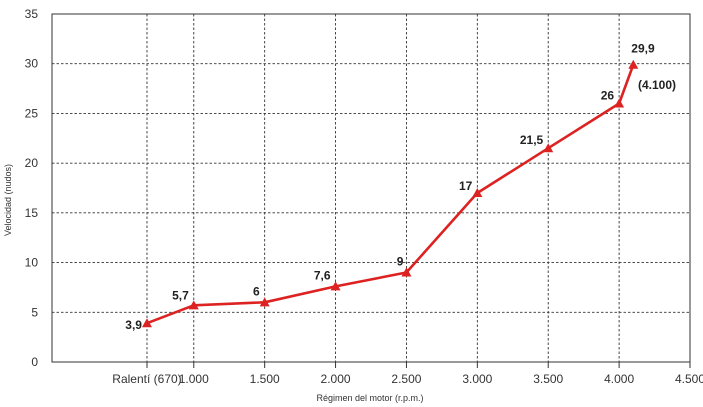  Describe the element at coordinates (180, 295) in the screenshot. I see `data-label: 5,7` at that location.